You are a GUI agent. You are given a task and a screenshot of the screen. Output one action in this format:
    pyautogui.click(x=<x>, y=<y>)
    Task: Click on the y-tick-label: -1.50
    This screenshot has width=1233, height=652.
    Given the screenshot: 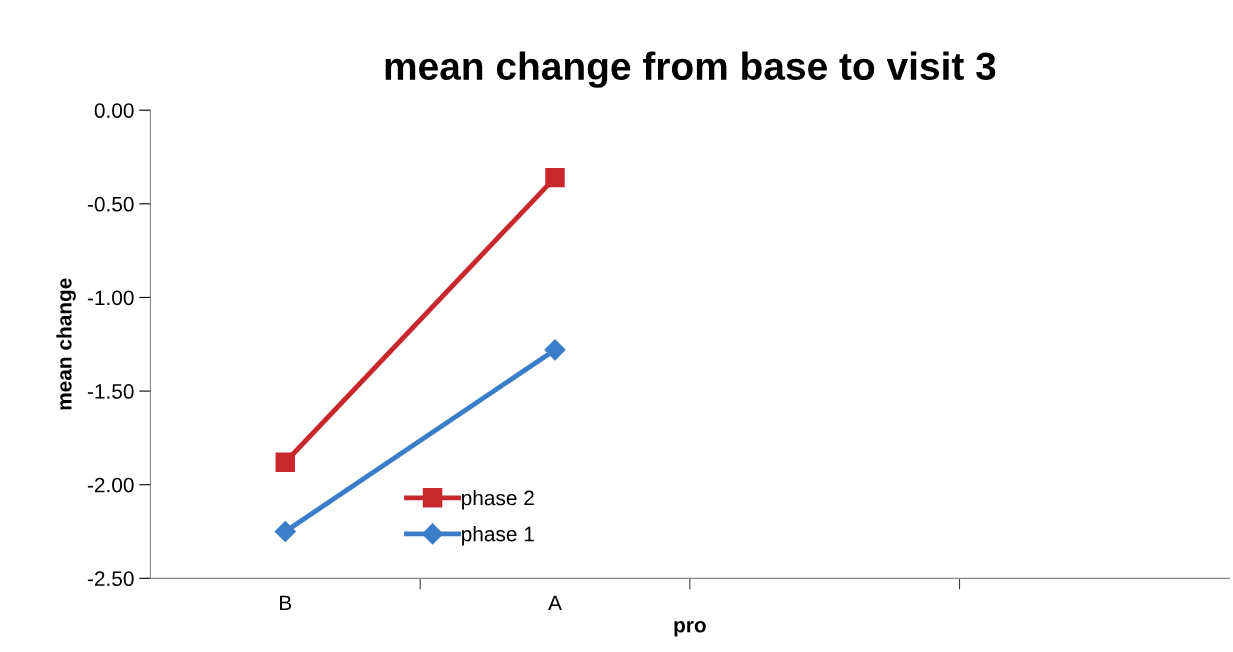 What is the action you would take?
    pyautogui.click(x=110, y=391)
    